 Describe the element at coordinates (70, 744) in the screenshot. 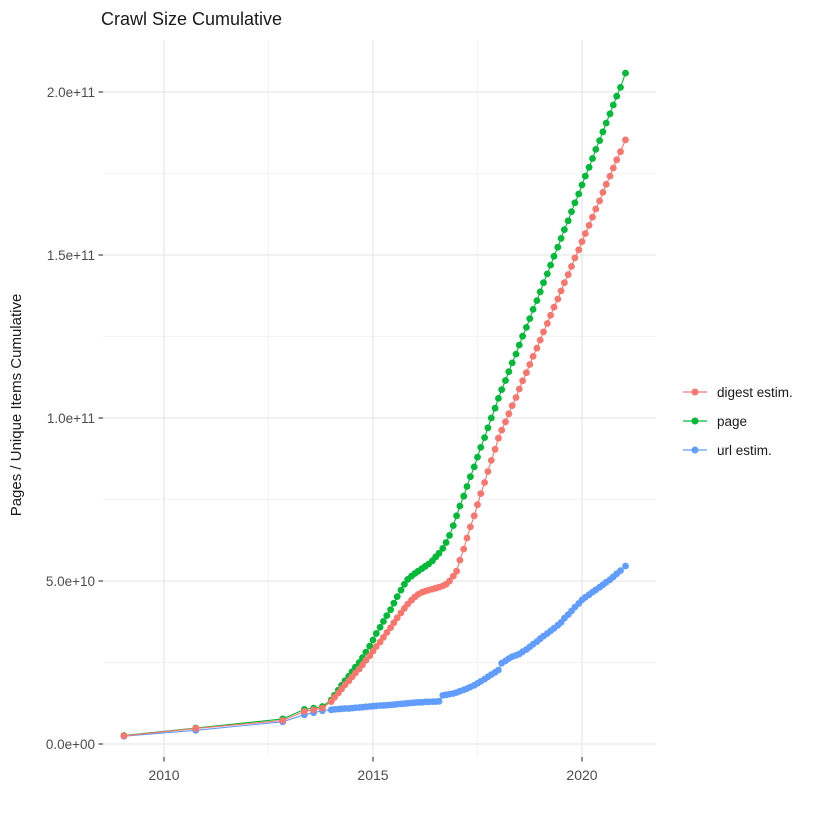

I see `y-tick-label: 0.0e+00` at that location.